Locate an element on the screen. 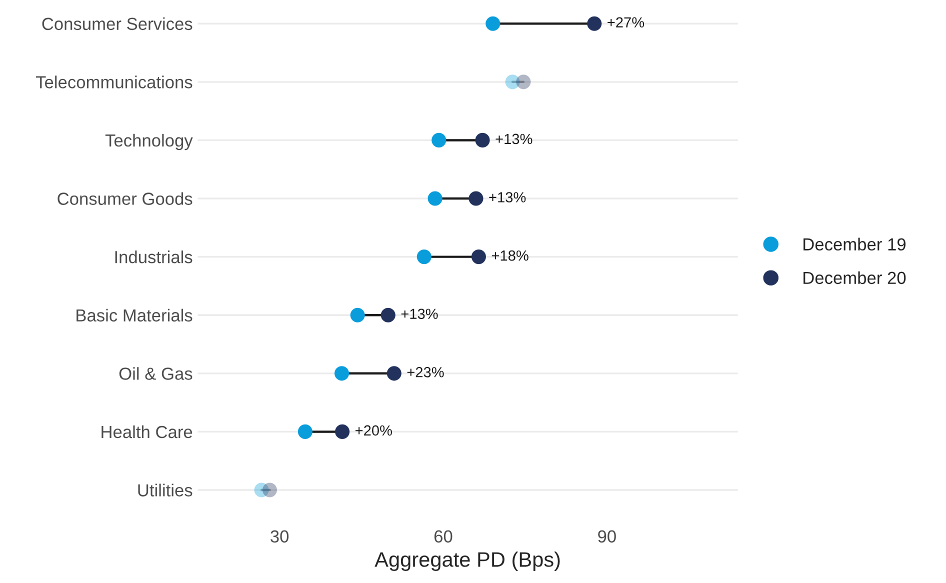 Image resolution: width=946 pixels, height=583 pixels. y-tick-label: Basic Materials is located at coordinates (134, 315).